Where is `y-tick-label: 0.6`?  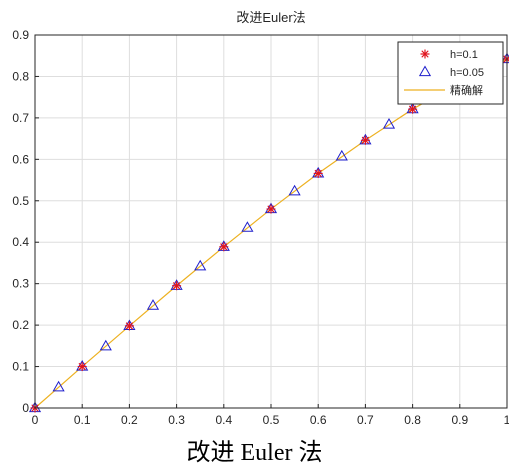
y-tick-label: 0.6 is located at coordinates (20, 159).